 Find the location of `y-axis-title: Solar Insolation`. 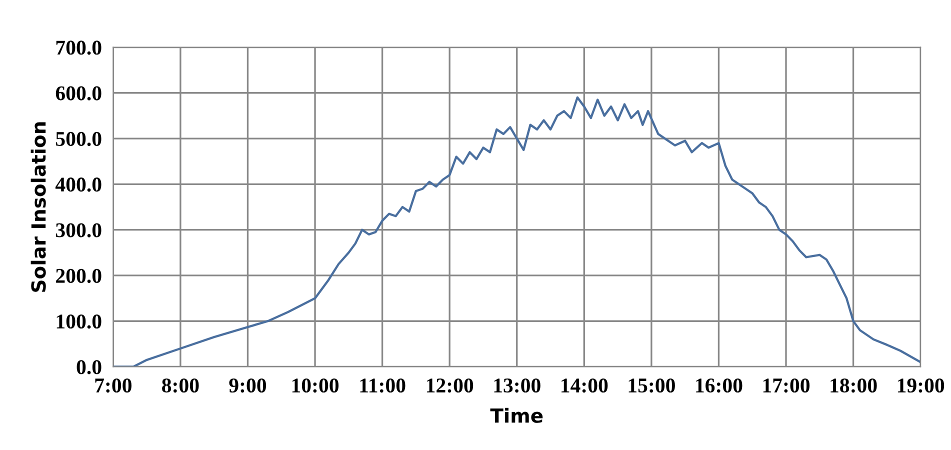

y-axis-title: Solar Insolation is located at coordinates (38, 207).